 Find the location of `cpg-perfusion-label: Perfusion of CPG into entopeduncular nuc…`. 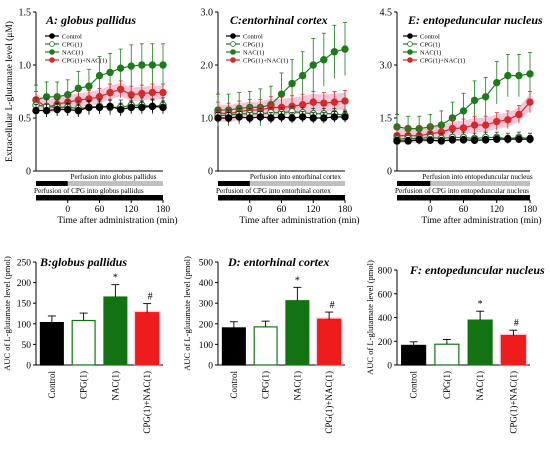

cpg-perfusion-label: Perfusion of CPG into entopeduncular nuc… is located at coordinates (462, 191).